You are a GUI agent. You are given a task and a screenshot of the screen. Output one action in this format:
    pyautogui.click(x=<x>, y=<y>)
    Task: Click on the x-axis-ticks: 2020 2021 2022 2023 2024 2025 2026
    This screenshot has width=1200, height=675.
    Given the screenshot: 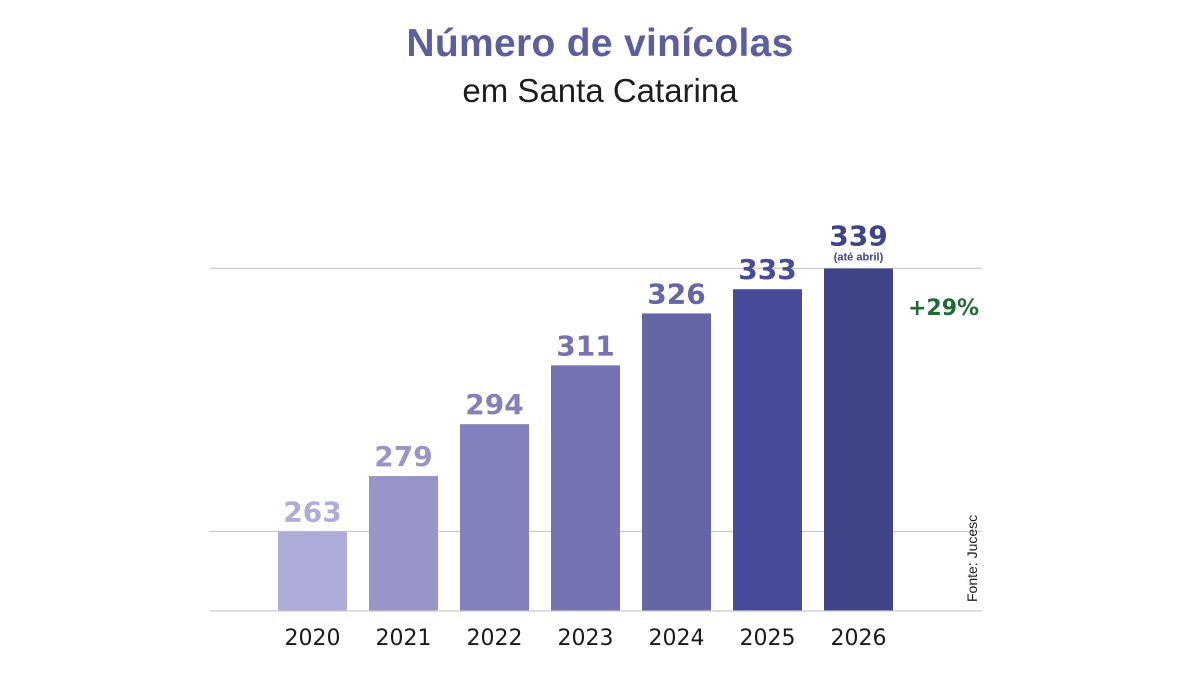 What is the action you would take?
    pyautogui.click(x=586, y=638)
    